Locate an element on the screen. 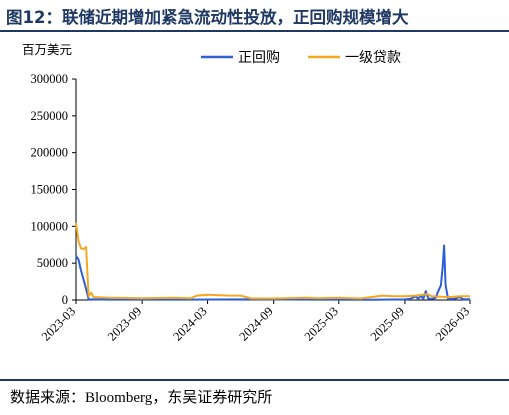 The image size is (509, 415). series-lines is located at coordinates (272, 261).